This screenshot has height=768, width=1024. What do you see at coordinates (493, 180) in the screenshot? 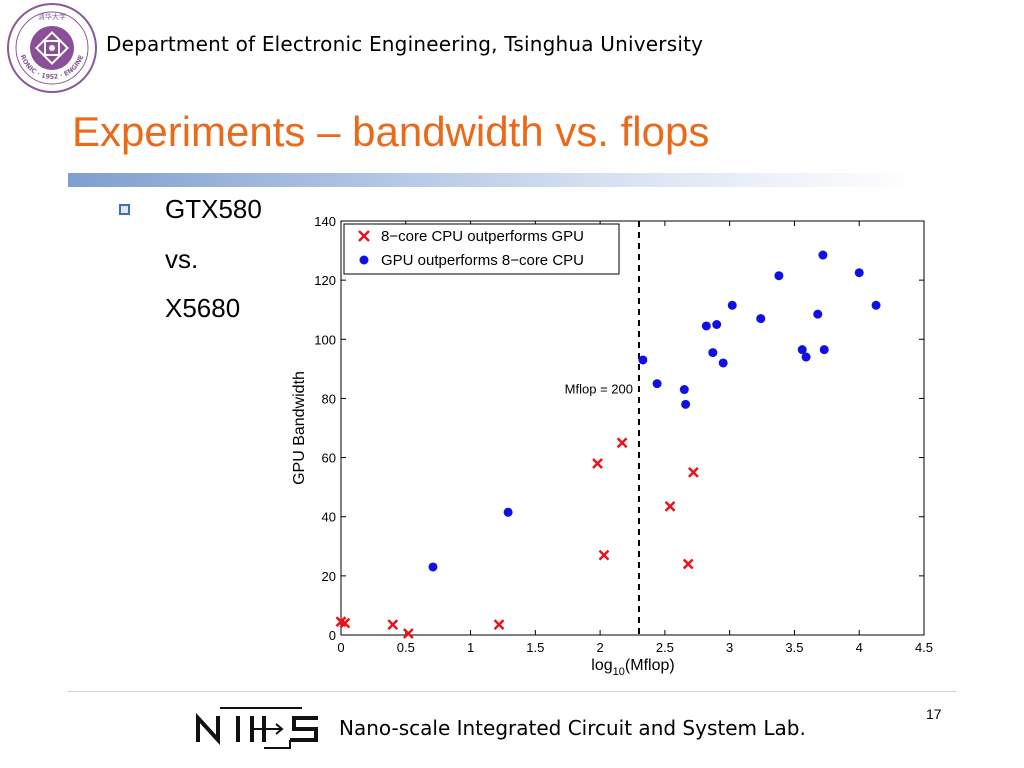
I see `title-underline-bar` at bounding box center [493, 180].